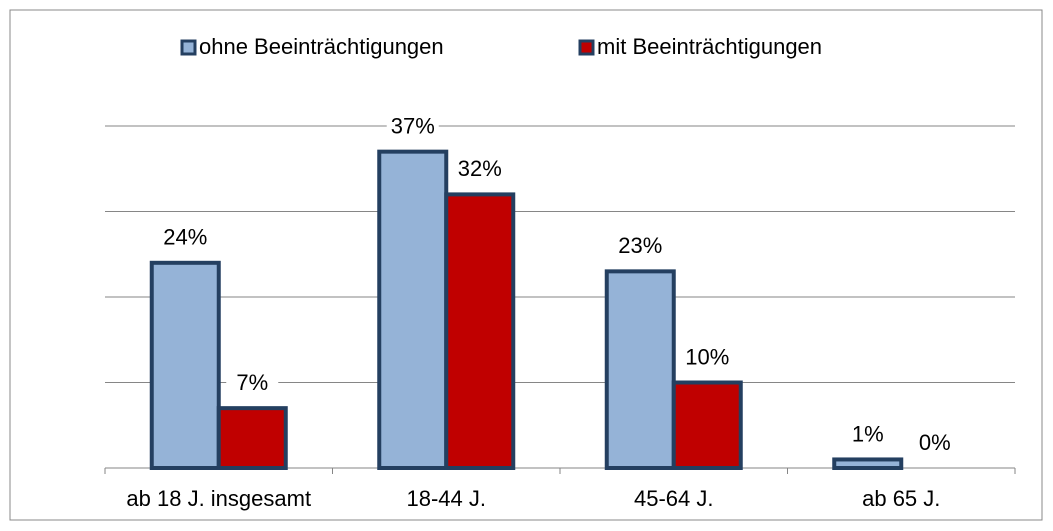 The image size is (1053, 531). Describe the element at coordinates (321, 46) in the screenshot. I see `legend-label: ohne Beeinträchtigungen` at that location.